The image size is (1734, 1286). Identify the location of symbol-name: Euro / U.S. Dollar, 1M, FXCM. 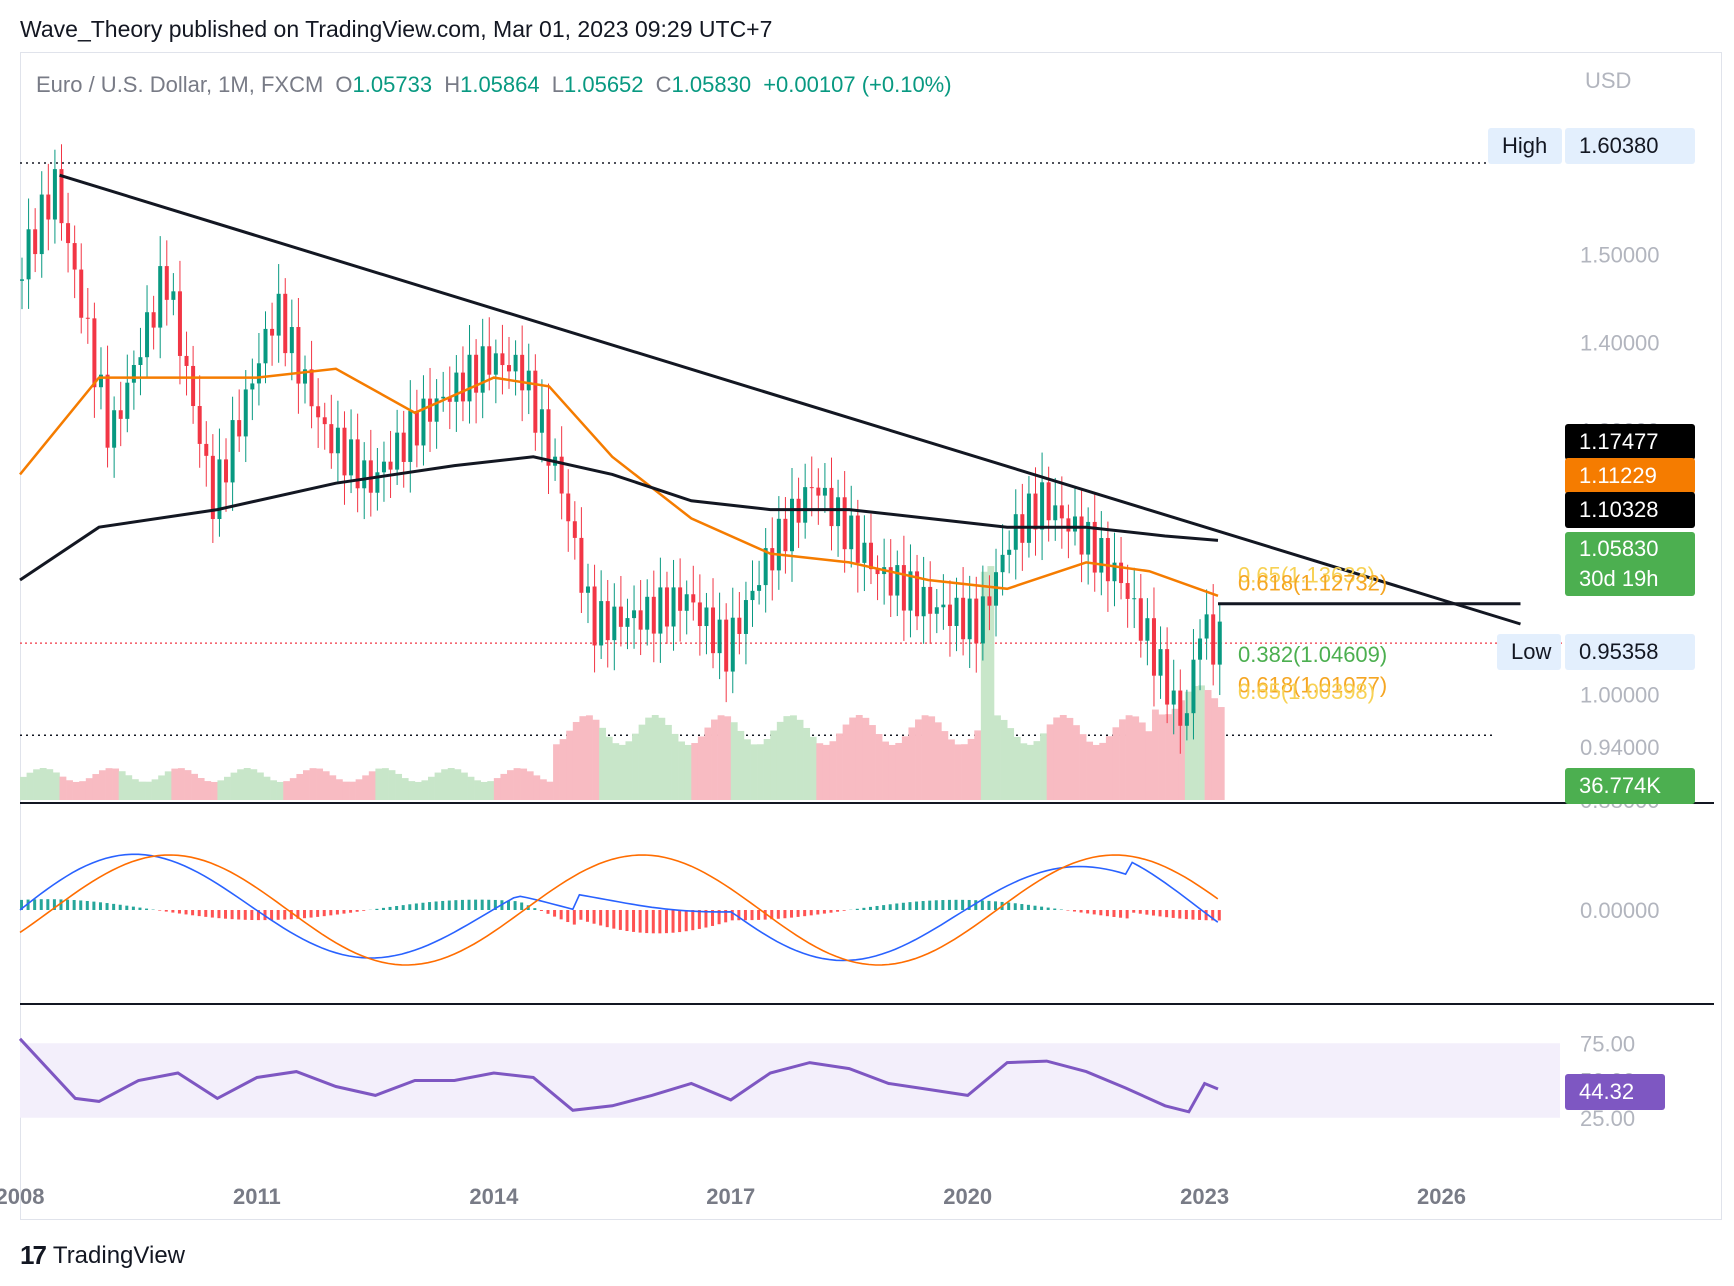
(180, 84).